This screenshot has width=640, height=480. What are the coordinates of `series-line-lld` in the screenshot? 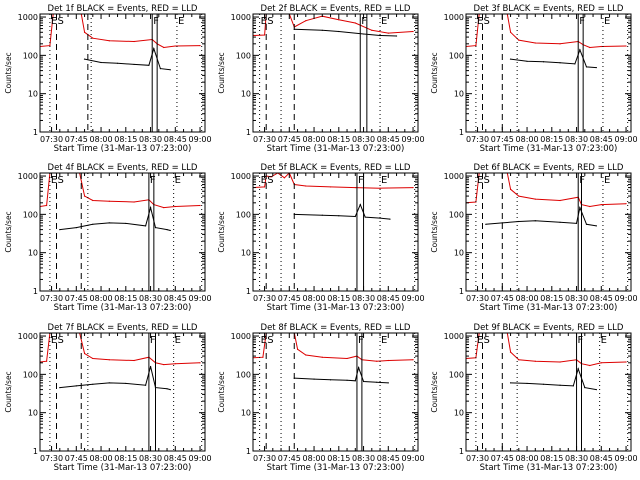 It's located at (333, 347).